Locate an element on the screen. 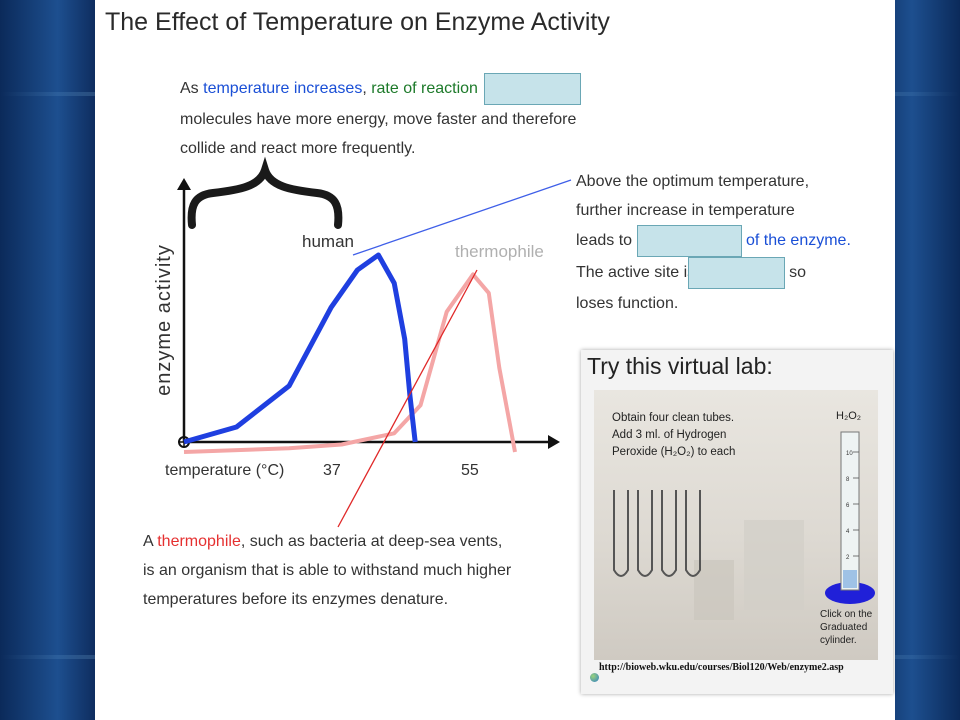  curly-brace is located at coordinates (265, 192).